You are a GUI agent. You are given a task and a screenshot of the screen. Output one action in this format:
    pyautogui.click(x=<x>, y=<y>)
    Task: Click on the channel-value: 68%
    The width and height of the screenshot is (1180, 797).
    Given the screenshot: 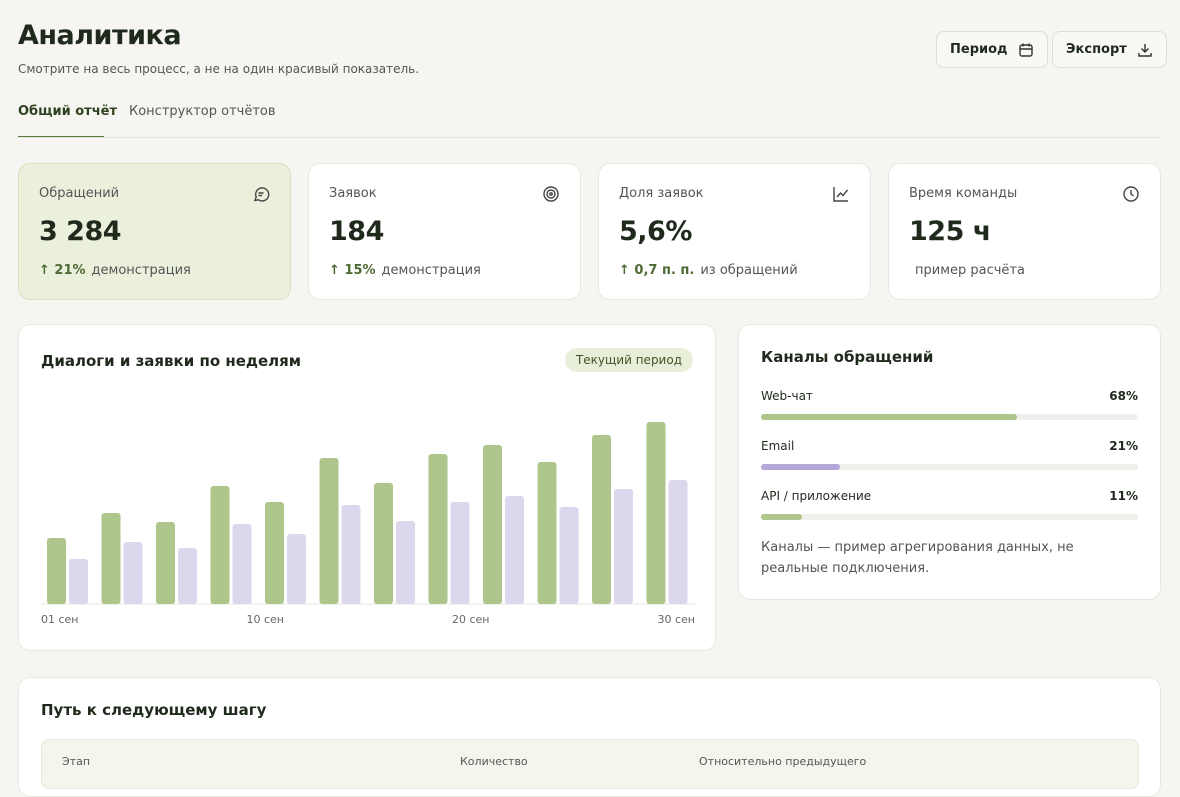 What is the action you would take?
    pyautogui.click(x=1123, y=396)
    